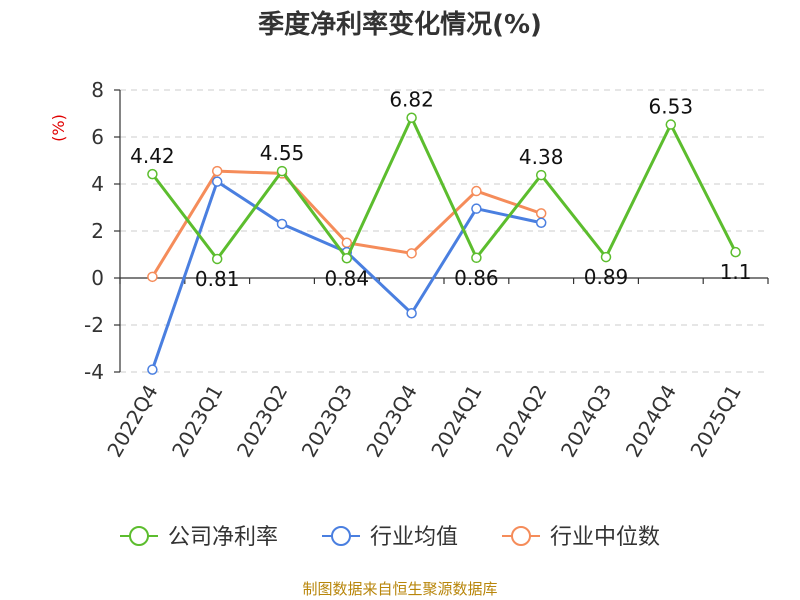  What do you see at coordinates (282, 153) in the screenshot?
I see `data-label: 4.55` at bounding box center [282, 153].